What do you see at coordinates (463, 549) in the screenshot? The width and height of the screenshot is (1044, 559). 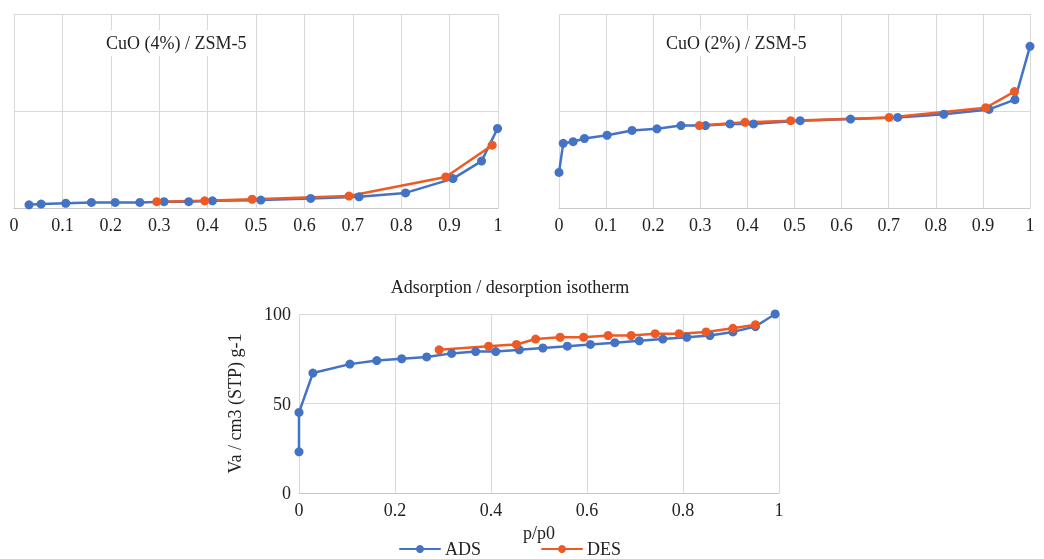 I see `legend-label: ADS` at bounding box center [463, 549].